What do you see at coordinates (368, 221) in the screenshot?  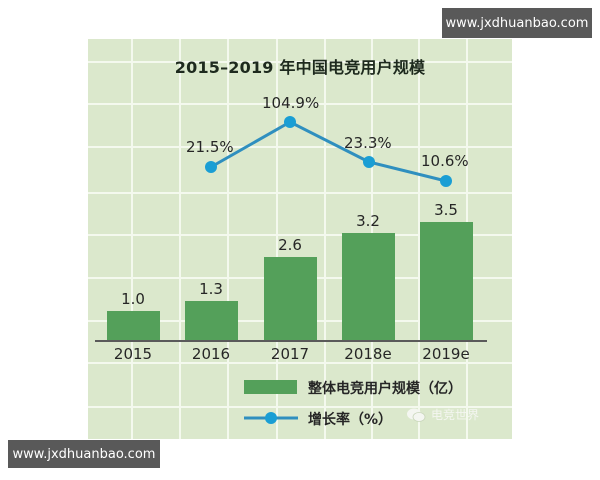 I see `bar-value-label: 3.2` at bounding box center [368, 221].